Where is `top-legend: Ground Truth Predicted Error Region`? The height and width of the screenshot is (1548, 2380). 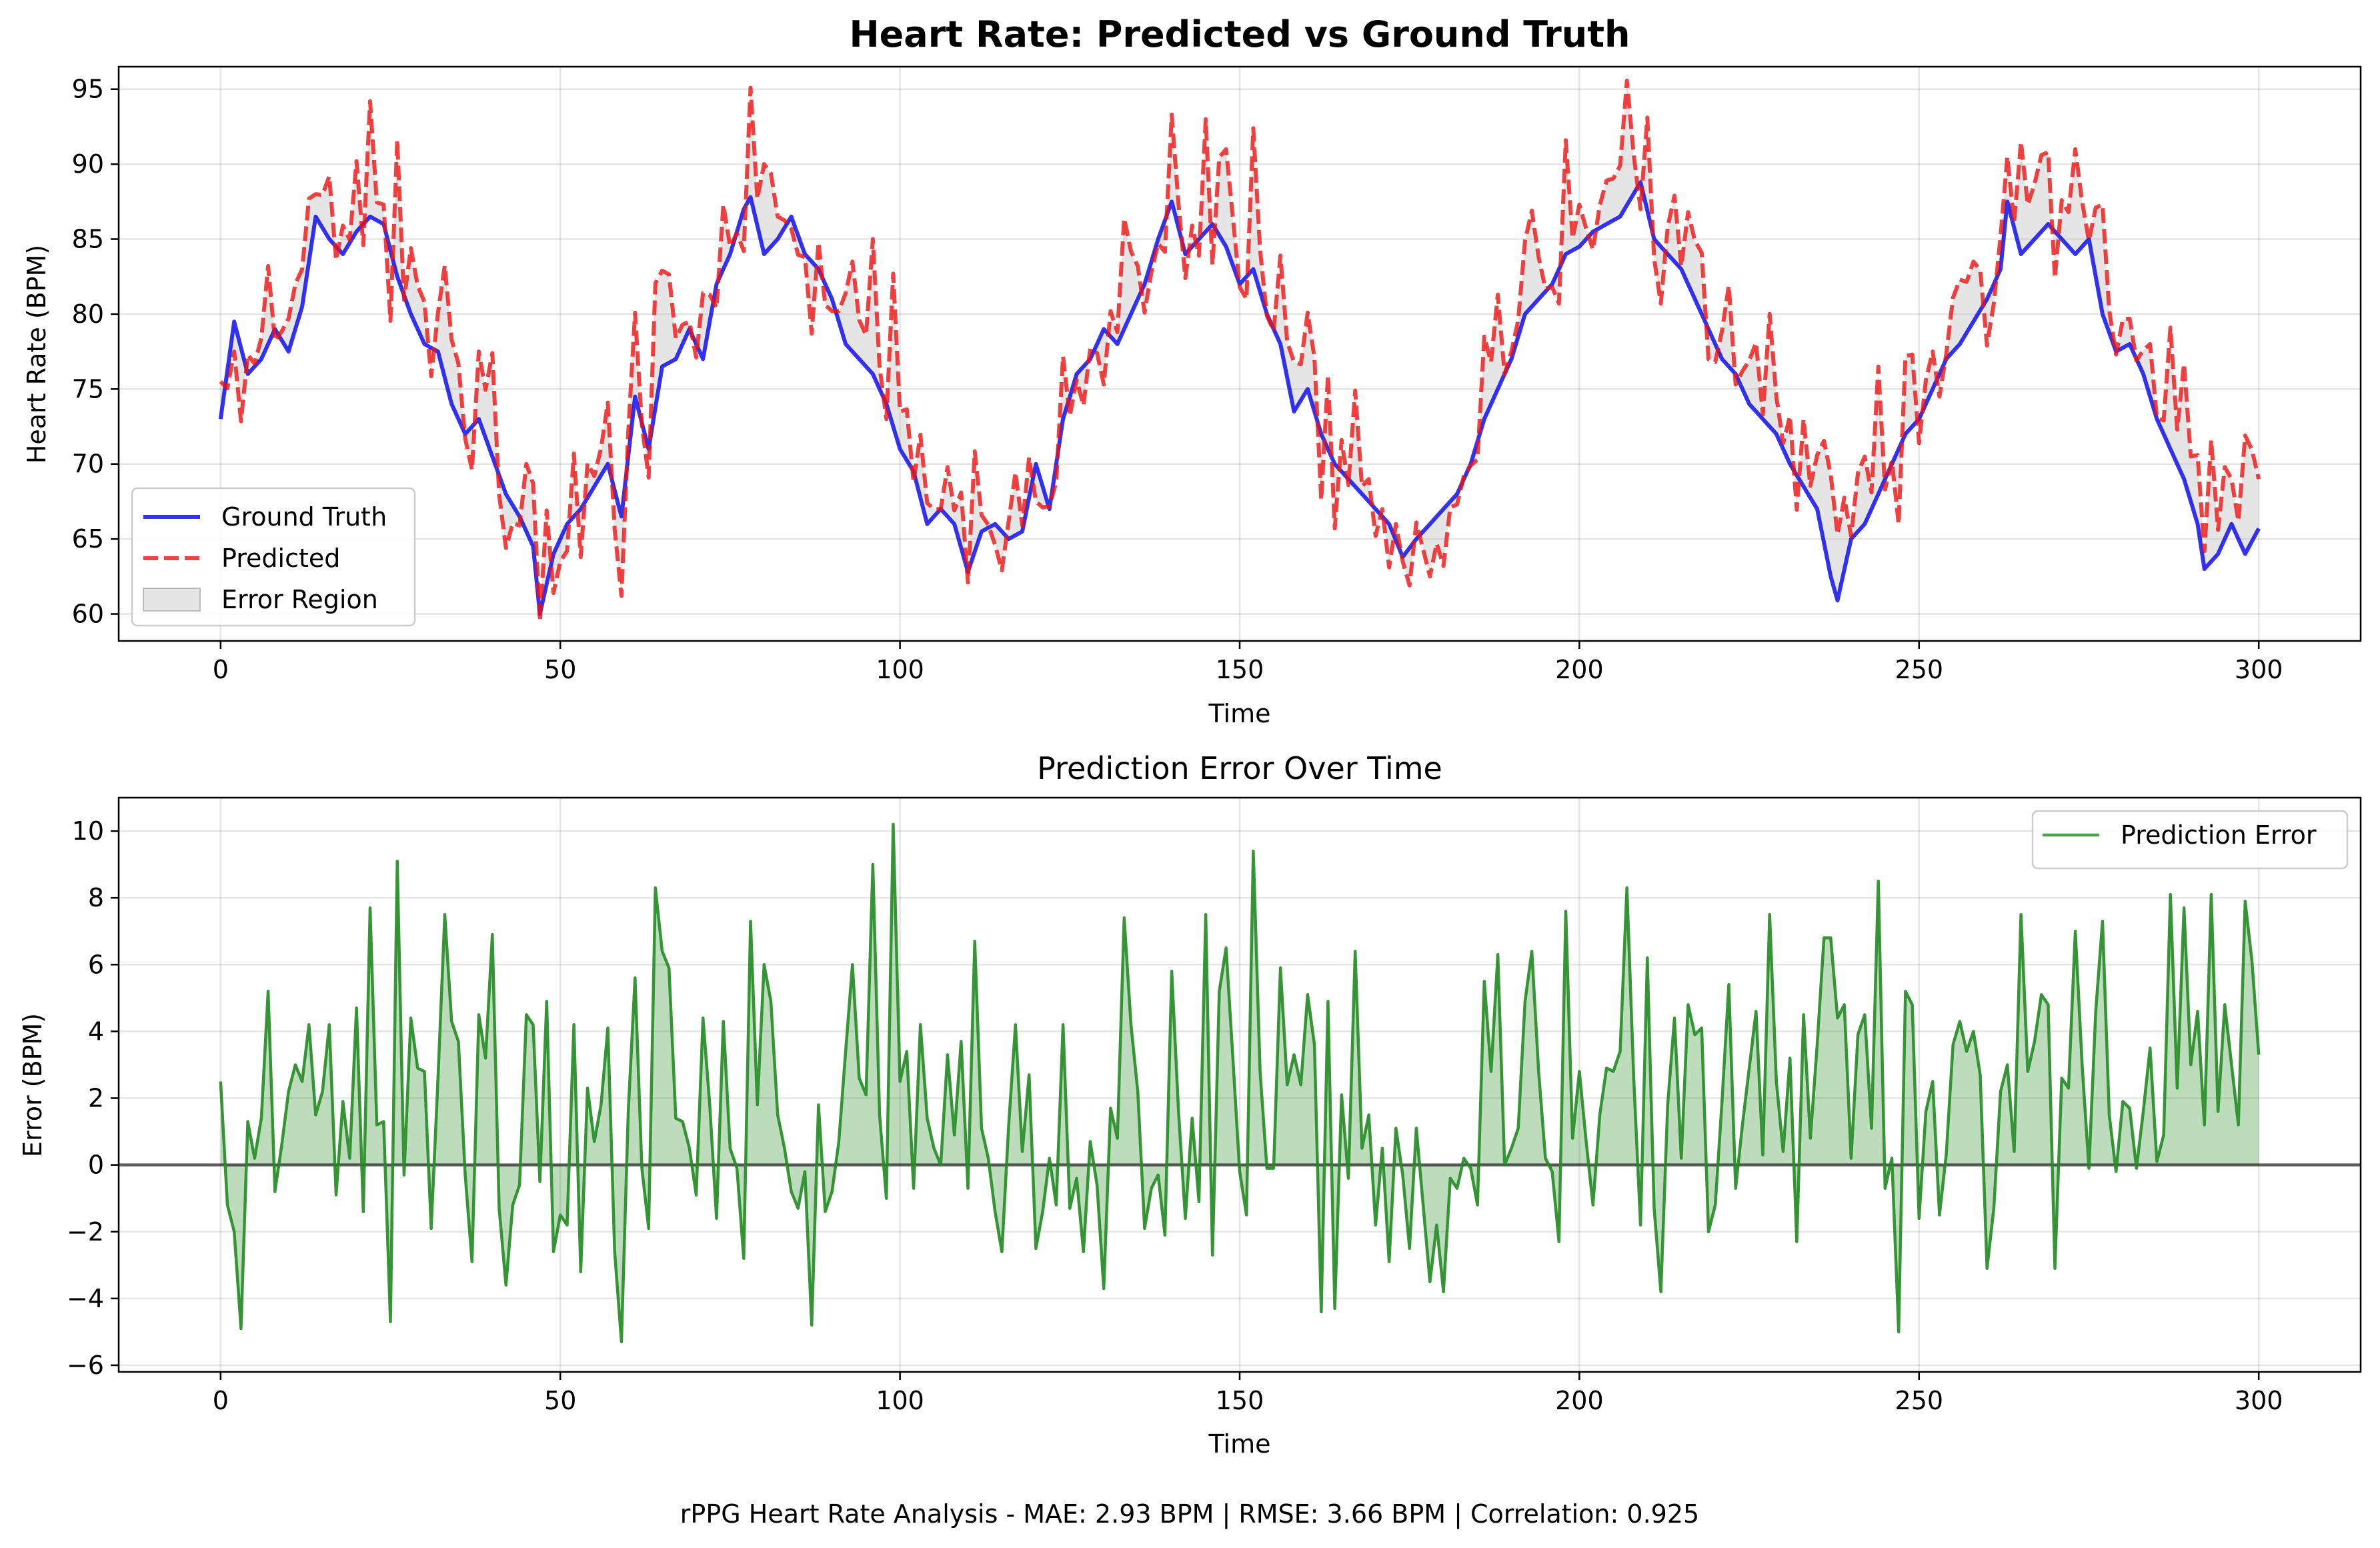
top-legend: Ground Truth Predicted Error Region is located at coordinates (273, 557).